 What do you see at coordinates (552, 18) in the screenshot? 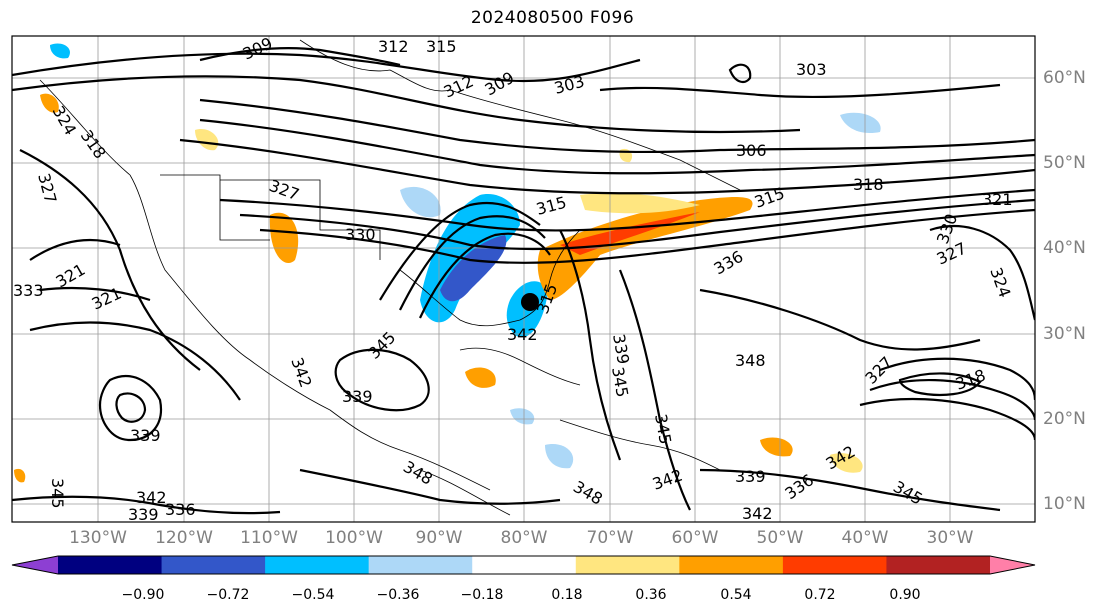
I see `map-title: 2024080500 F096` at bounding box center [552, 18].